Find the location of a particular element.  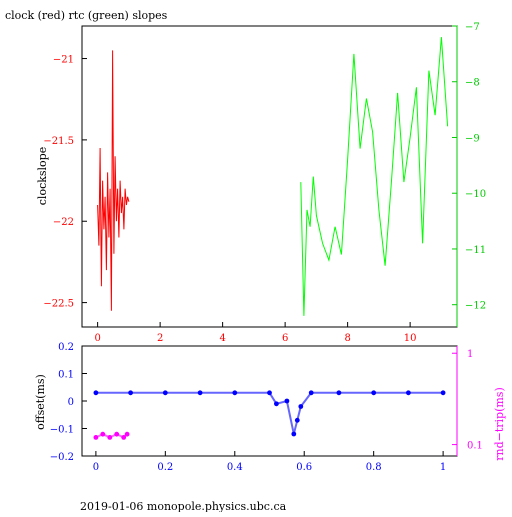

bottom-right-y-axis-label: rnd−trip(ms) is located at coordinates (499, 424).